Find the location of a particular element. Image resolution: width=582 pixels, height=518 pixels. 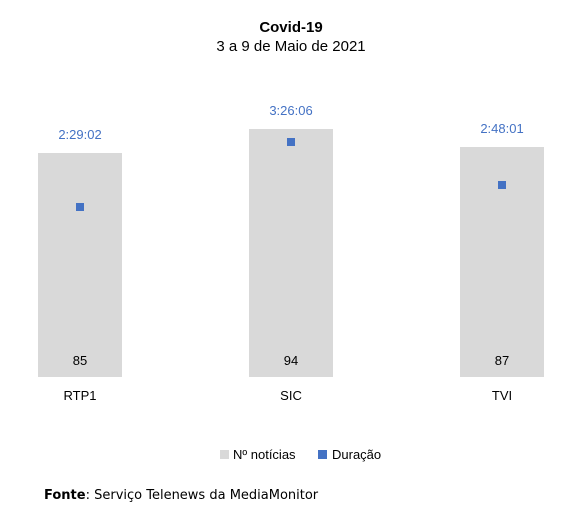

legend-label-noticias: Nº notícias is located at coordinates (264, 454).